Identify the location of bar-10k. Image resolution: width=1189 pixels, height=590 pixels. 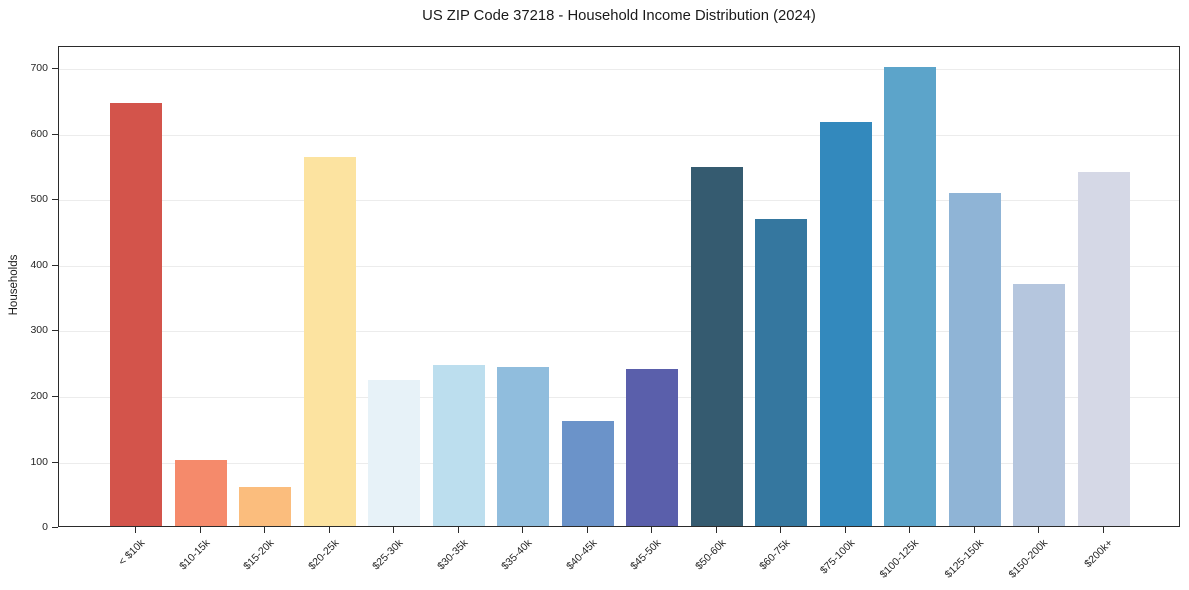
(136, 314).